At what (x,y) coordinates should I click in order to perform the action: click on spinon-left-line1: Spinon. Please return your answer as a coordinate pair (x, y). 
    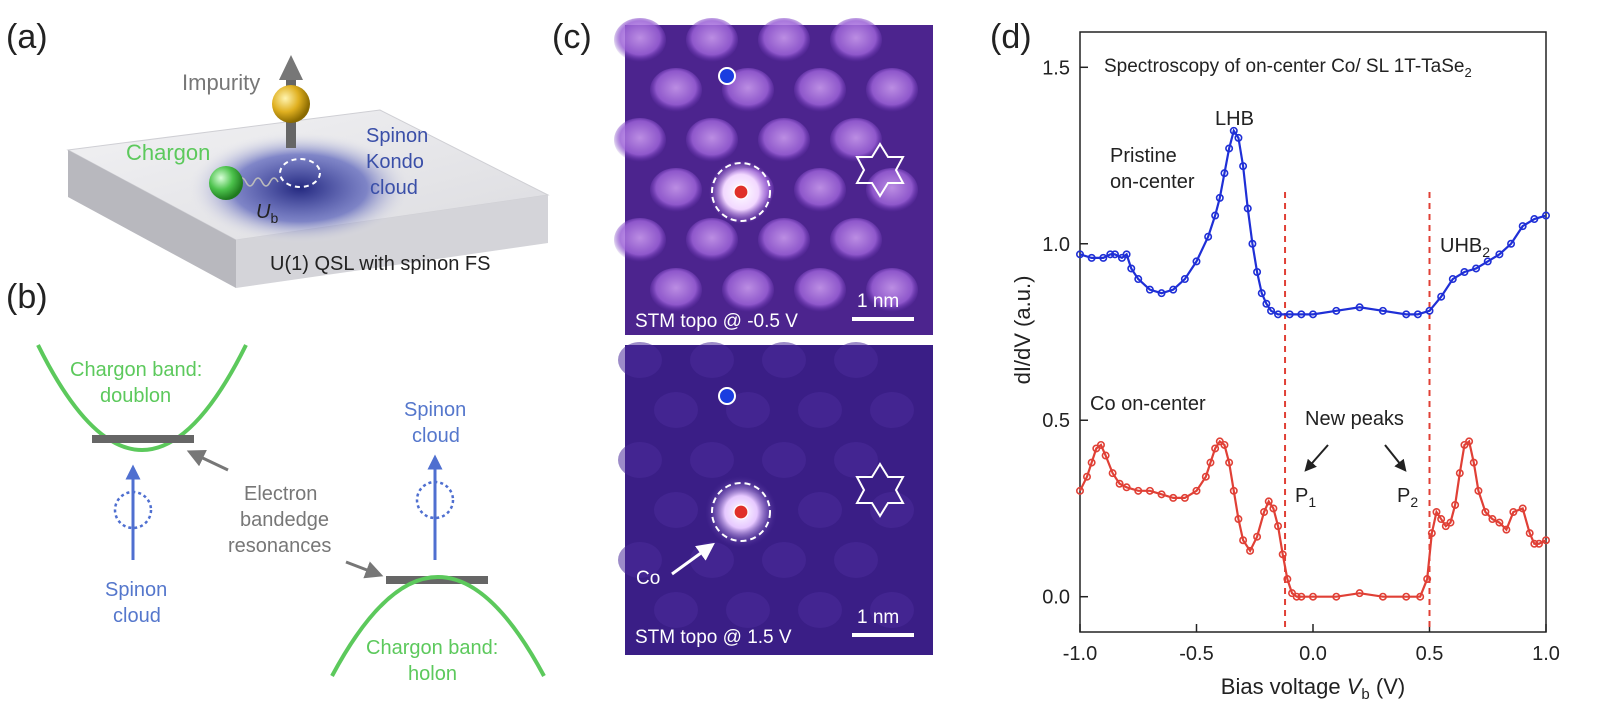
    Looking at the image, I should click on (136, 590).